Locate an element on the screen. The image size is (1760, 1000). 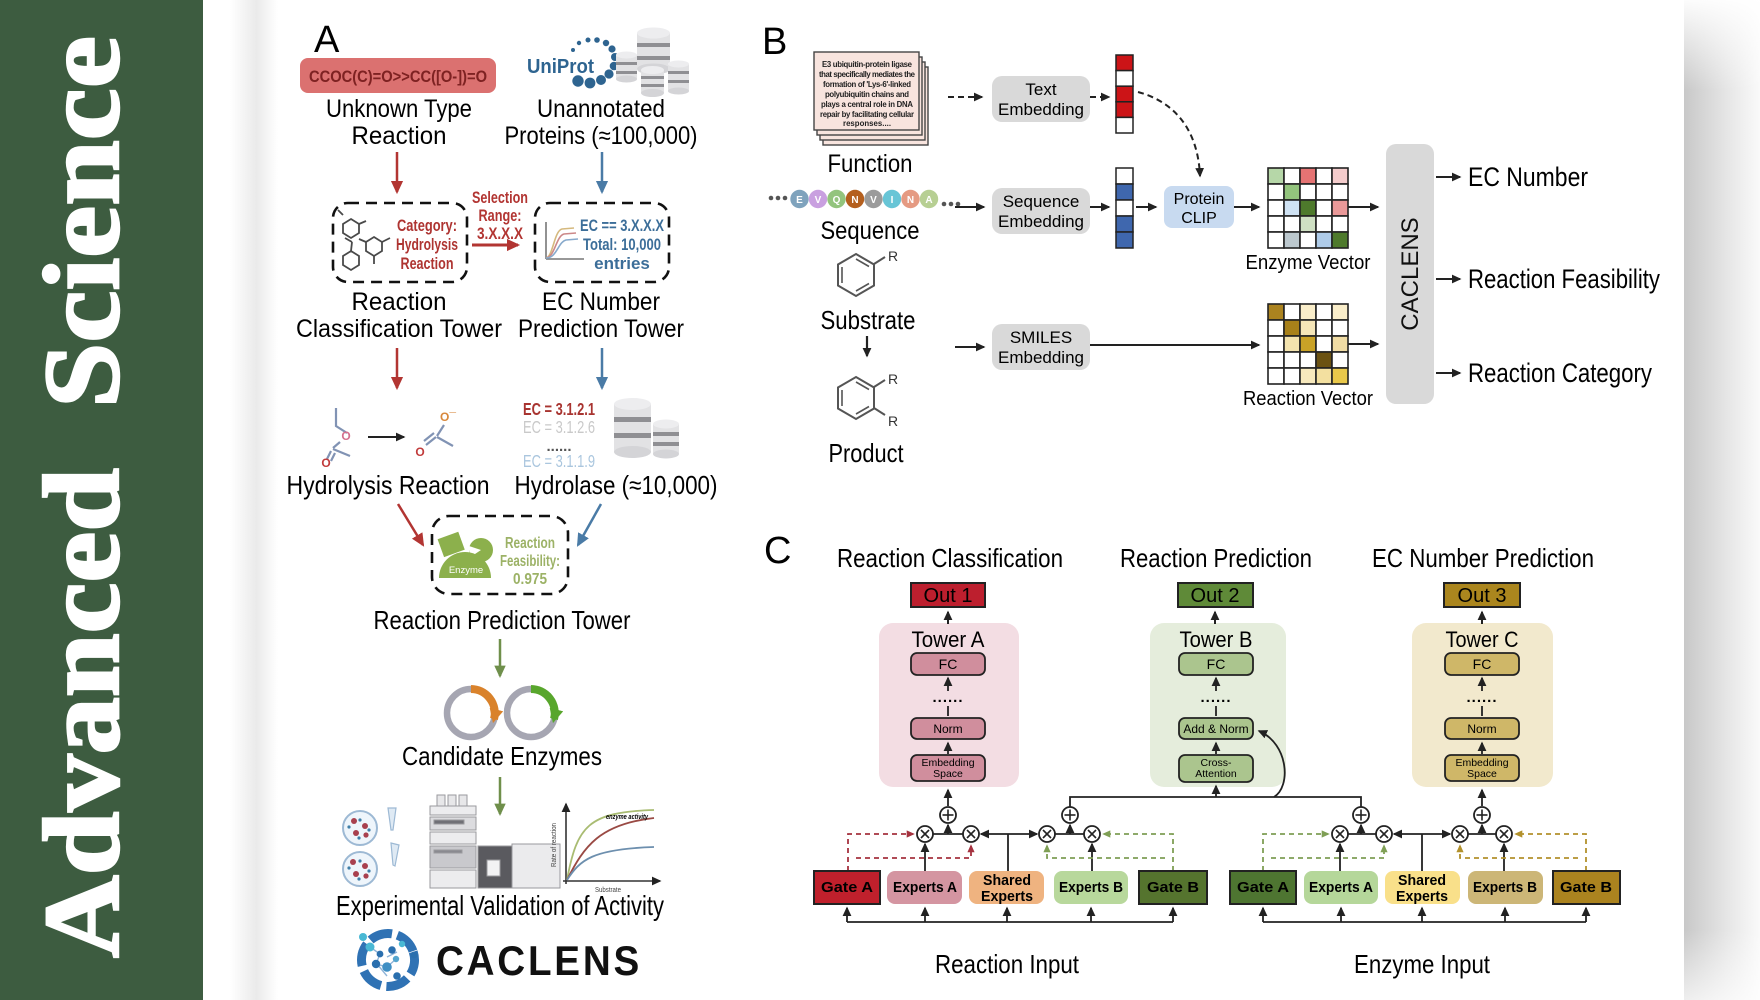
svg-text: UniProt is located at coordinates (560, 67).